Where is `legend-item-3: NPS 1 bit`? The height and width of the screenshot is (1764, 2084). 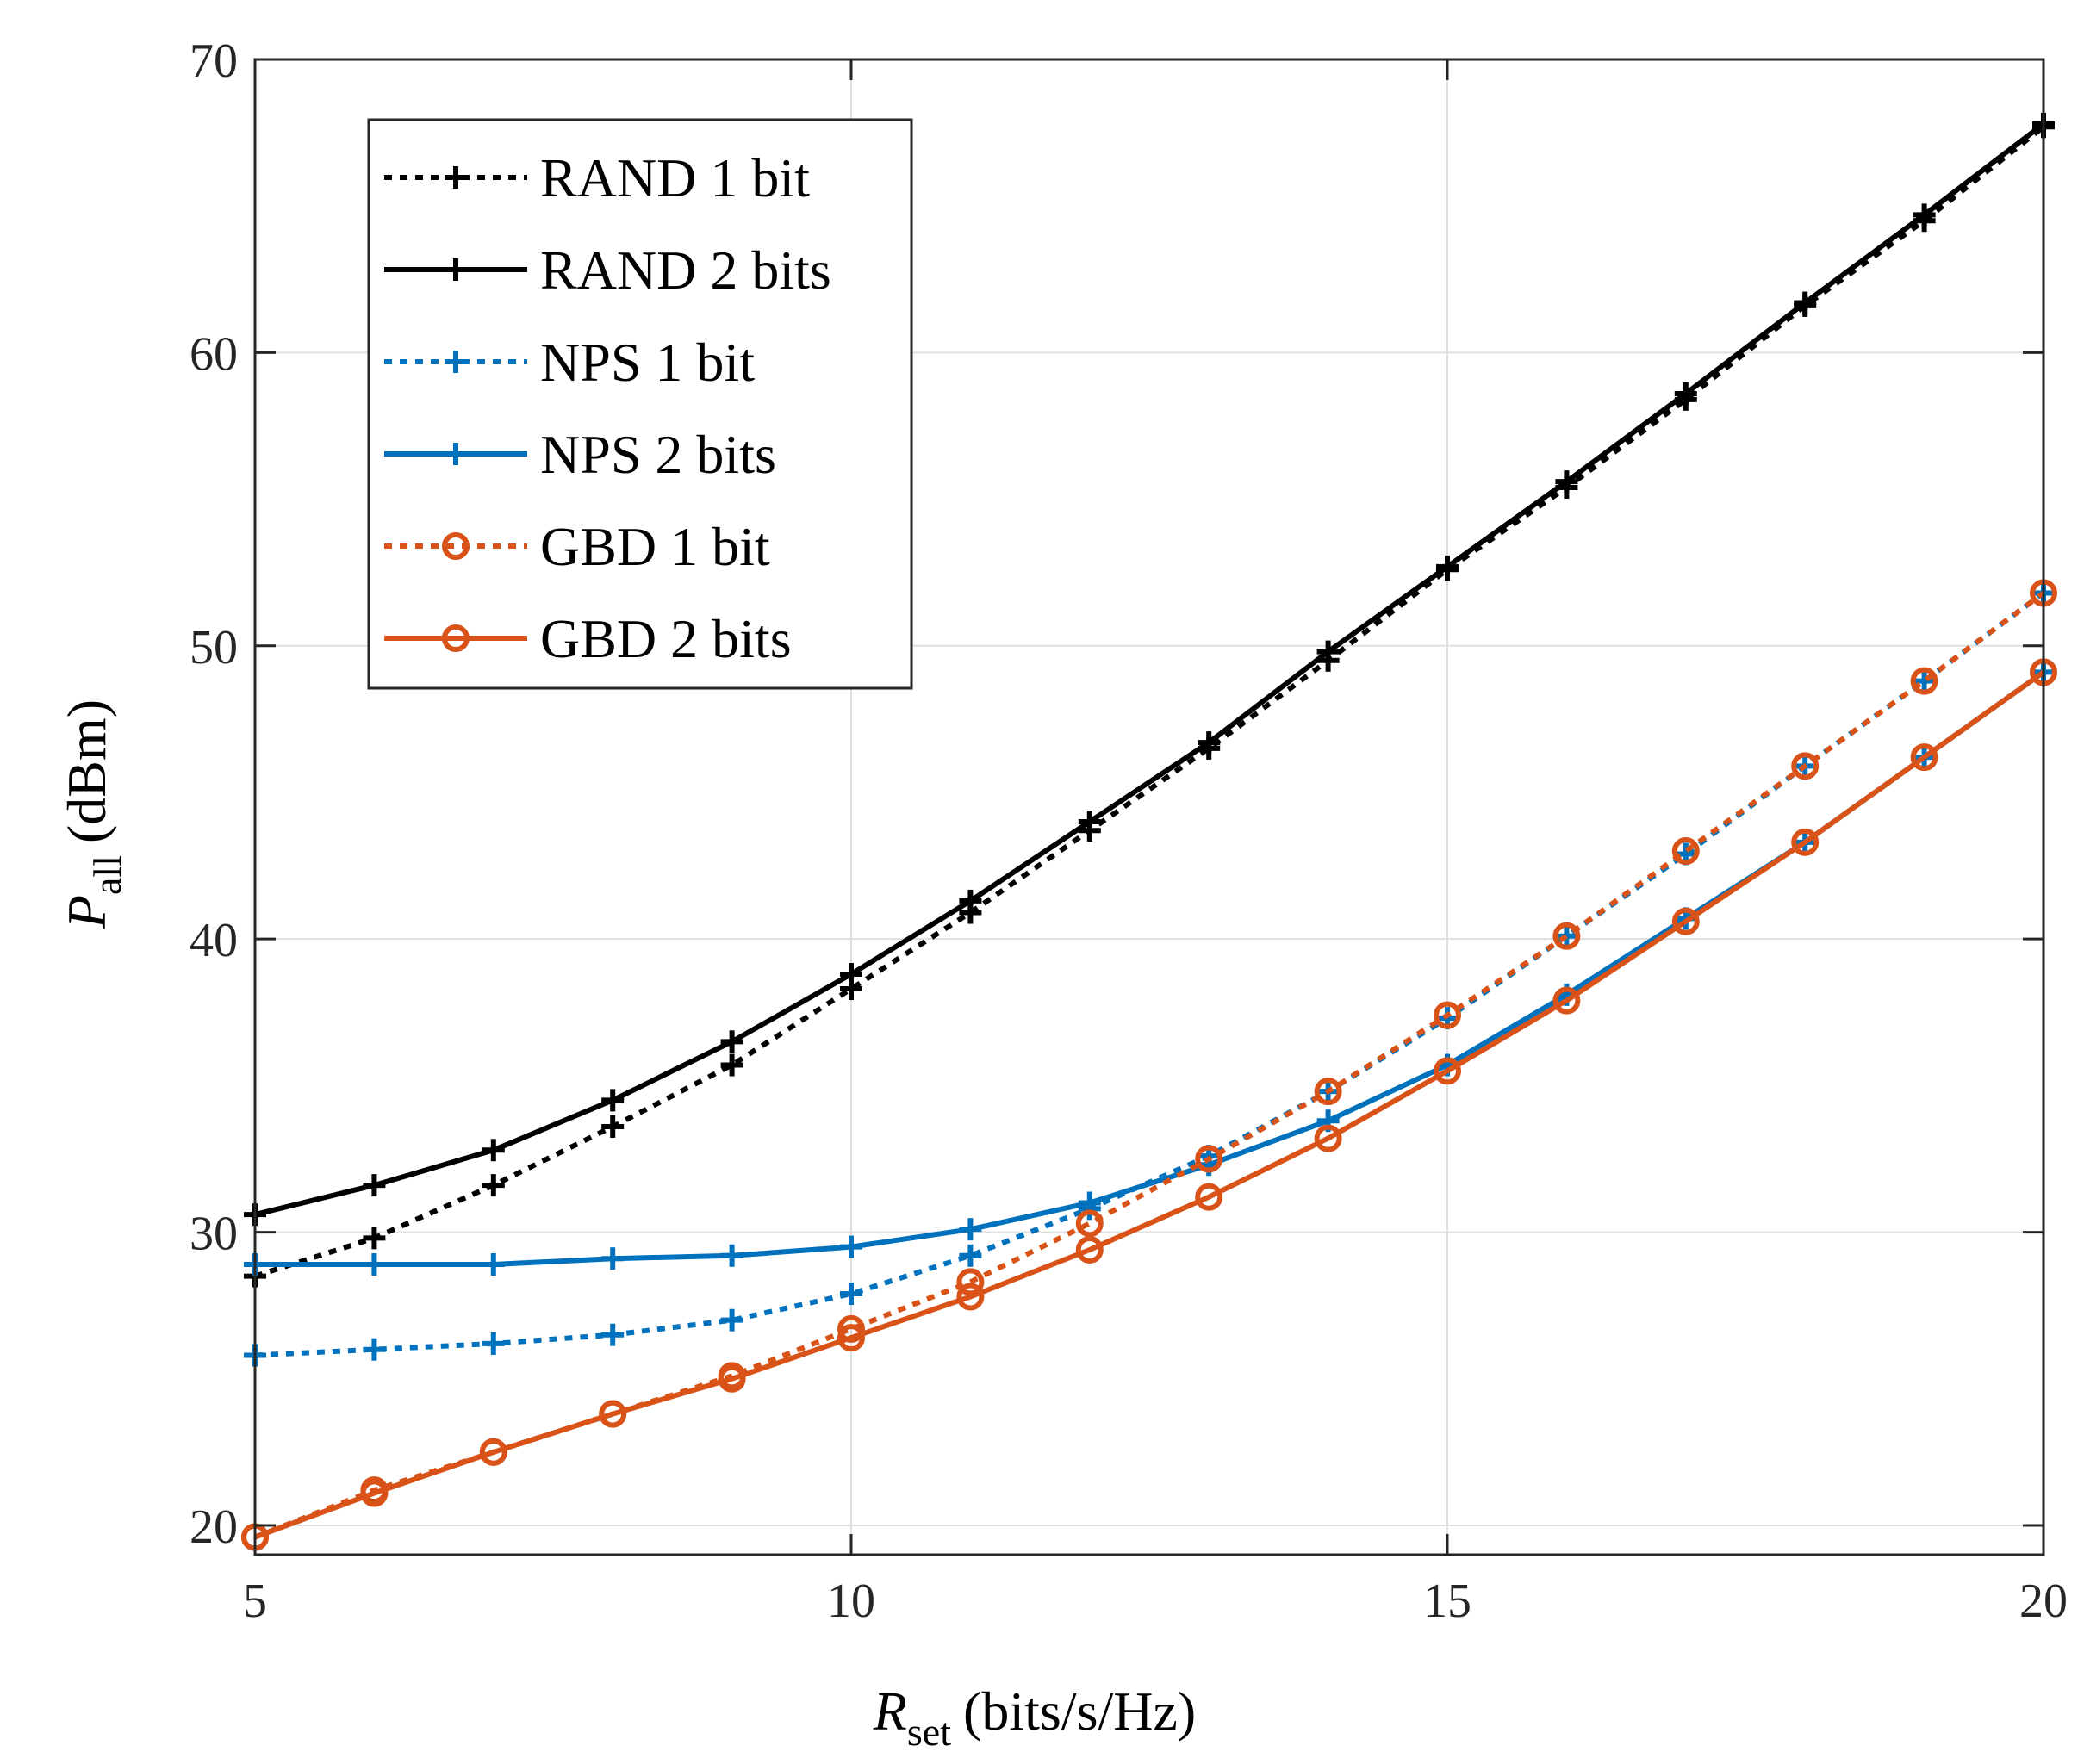 legend-item-3: NPS 1 bit is located at coordinates (569, 362).